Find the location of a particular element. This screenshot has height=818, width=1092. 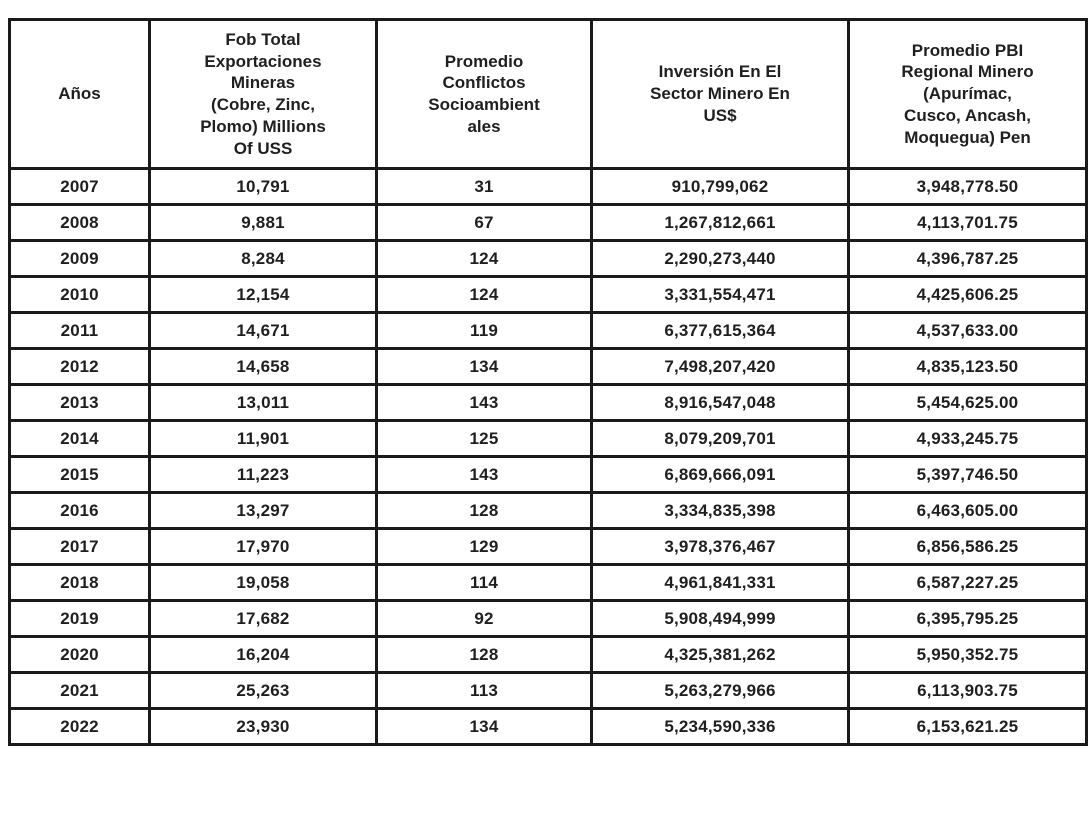

cell-pbi: 6,113,903.75 is located at coordinates (967, 690).